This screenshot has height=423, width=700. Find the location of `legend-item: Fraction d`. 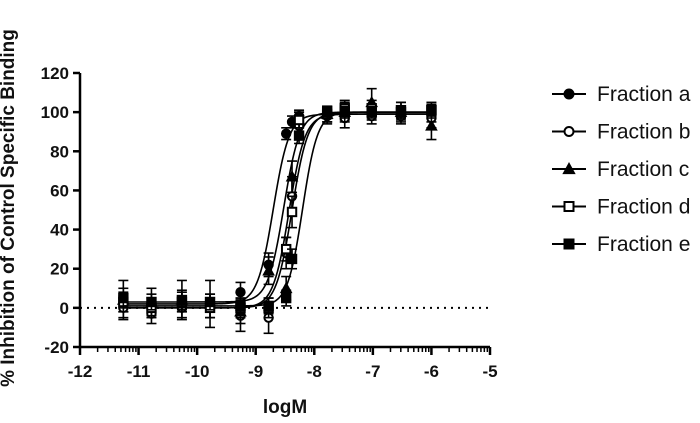

legend-item: Fraction d is located at coordinates (621, 207).